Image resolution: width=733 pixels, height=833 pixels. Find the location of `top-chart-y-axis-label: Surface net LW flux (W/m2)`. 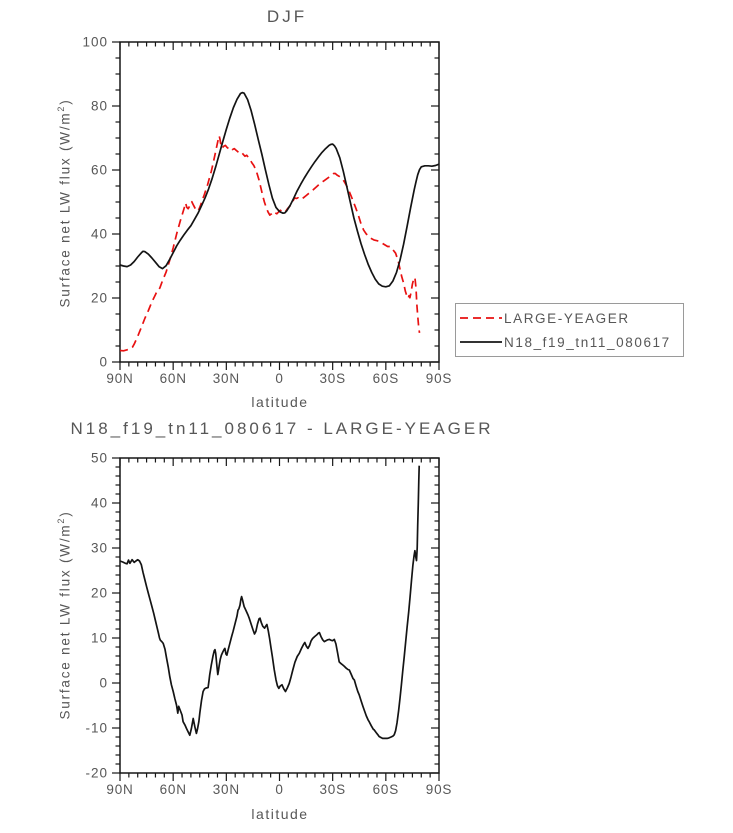

top-chart-y-axis-label: Surface net LW flux (W/m2) is located at coordinates (64, 202).